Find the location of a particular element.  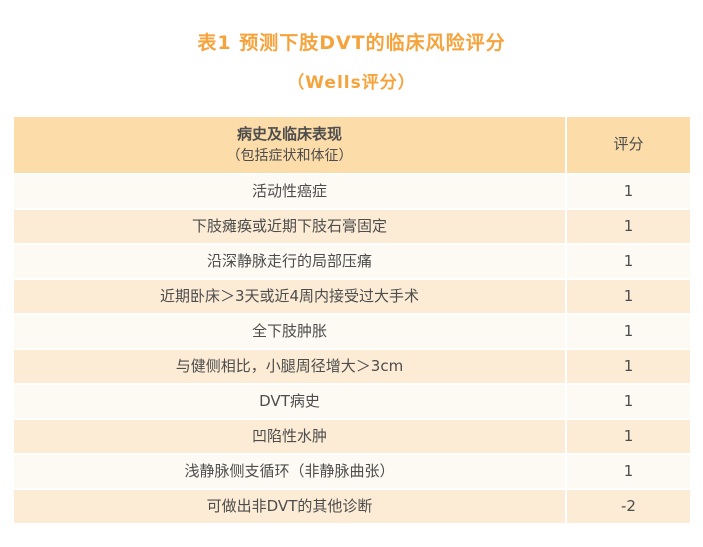

table-row: 全下肢肿胀 1 is located at coordinates (352, 331).